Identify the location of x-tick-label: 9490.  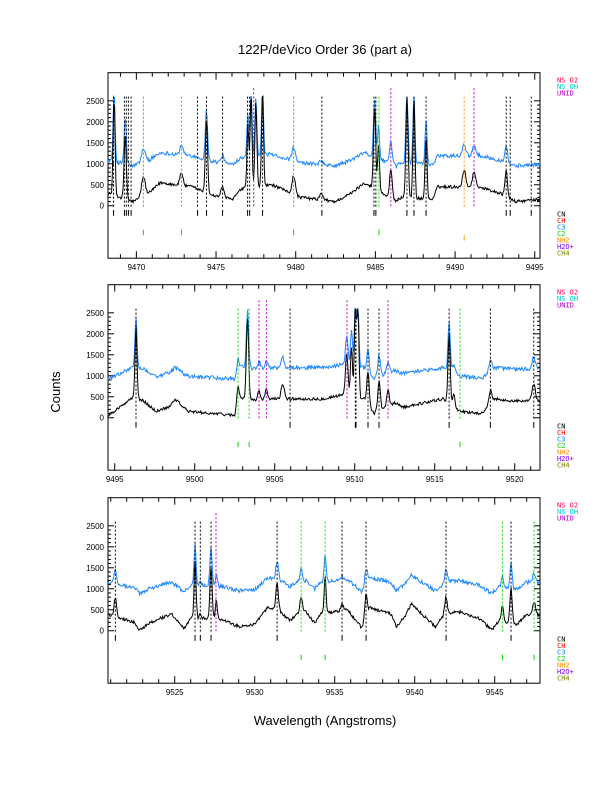
(455, 267).